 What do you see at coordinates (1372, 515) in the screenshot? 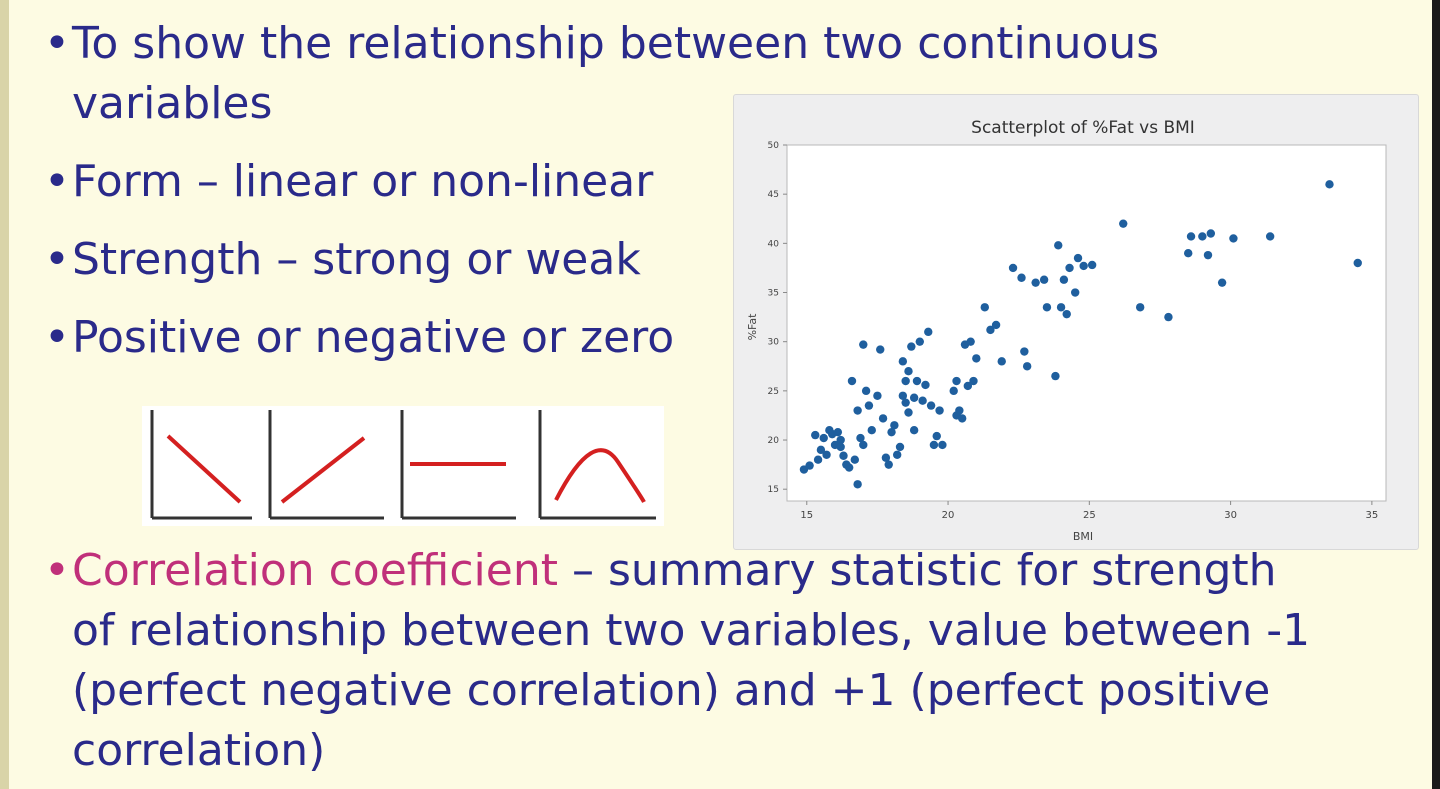
I see `x-tick-label: 35` at bounding box center [1372, 515].